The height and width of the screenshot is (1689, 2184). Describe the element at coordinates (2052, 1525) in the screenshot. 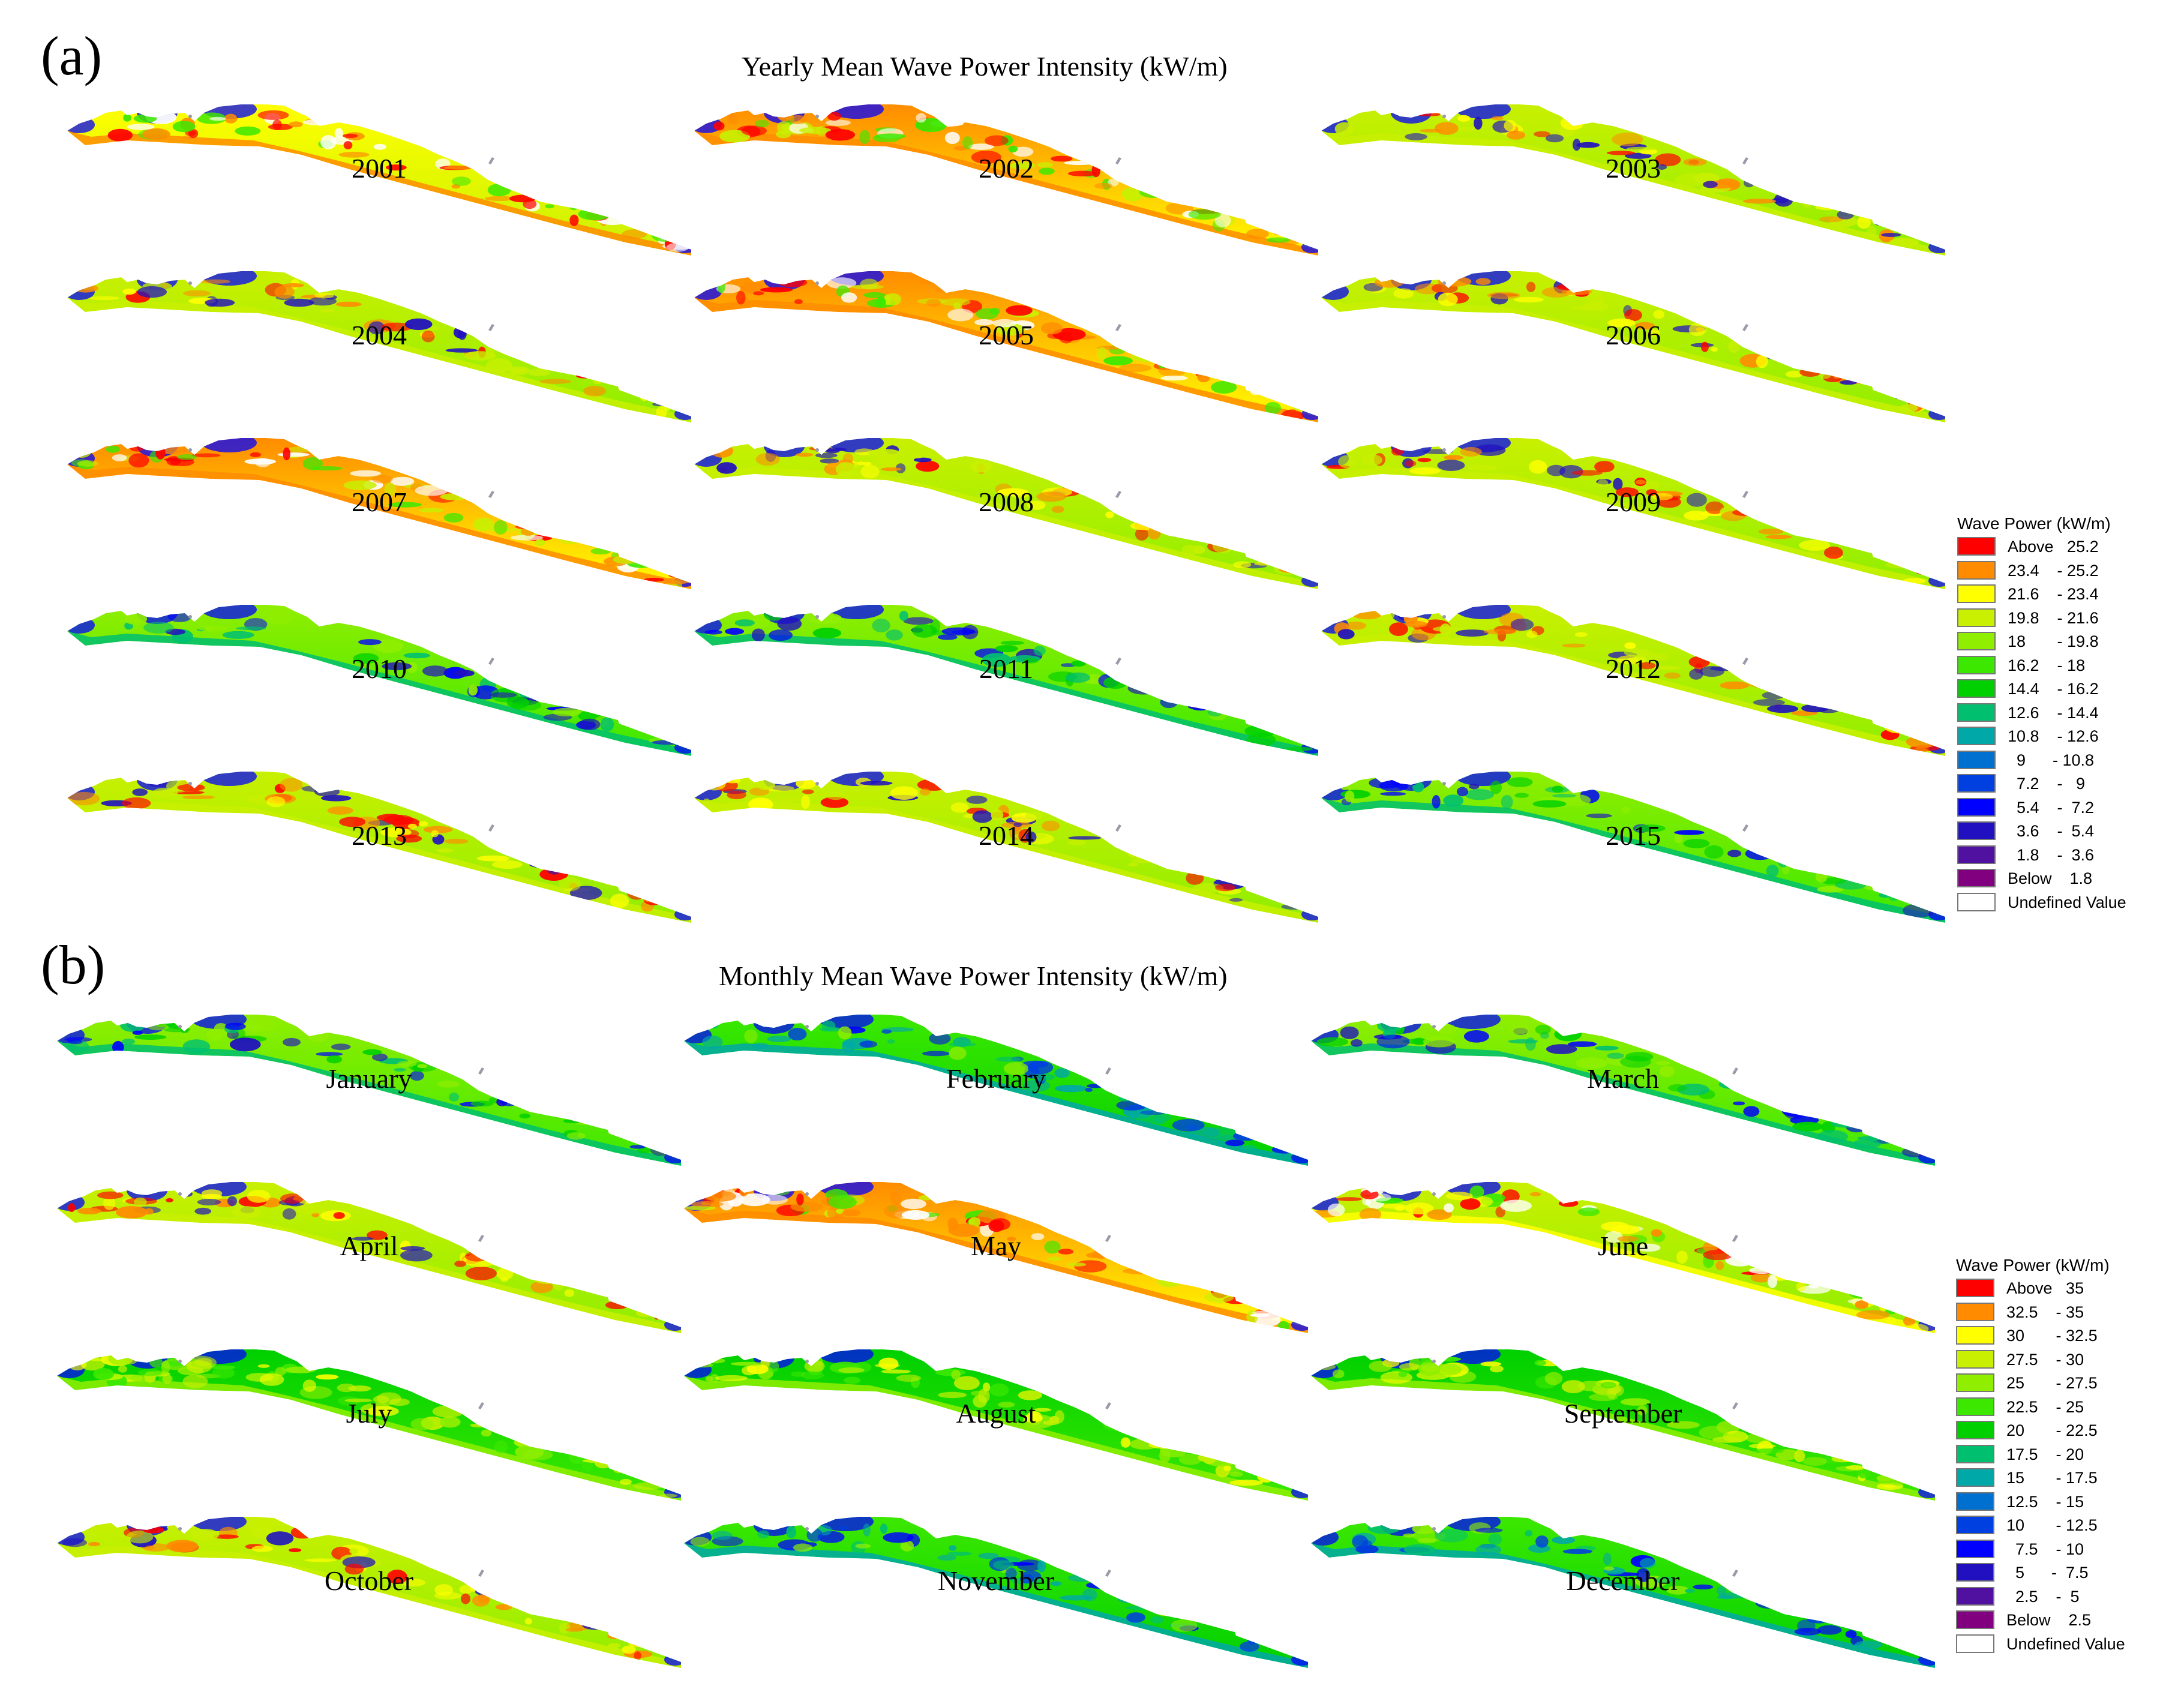

I see `legend-label: 10 - 12.5` at that location.